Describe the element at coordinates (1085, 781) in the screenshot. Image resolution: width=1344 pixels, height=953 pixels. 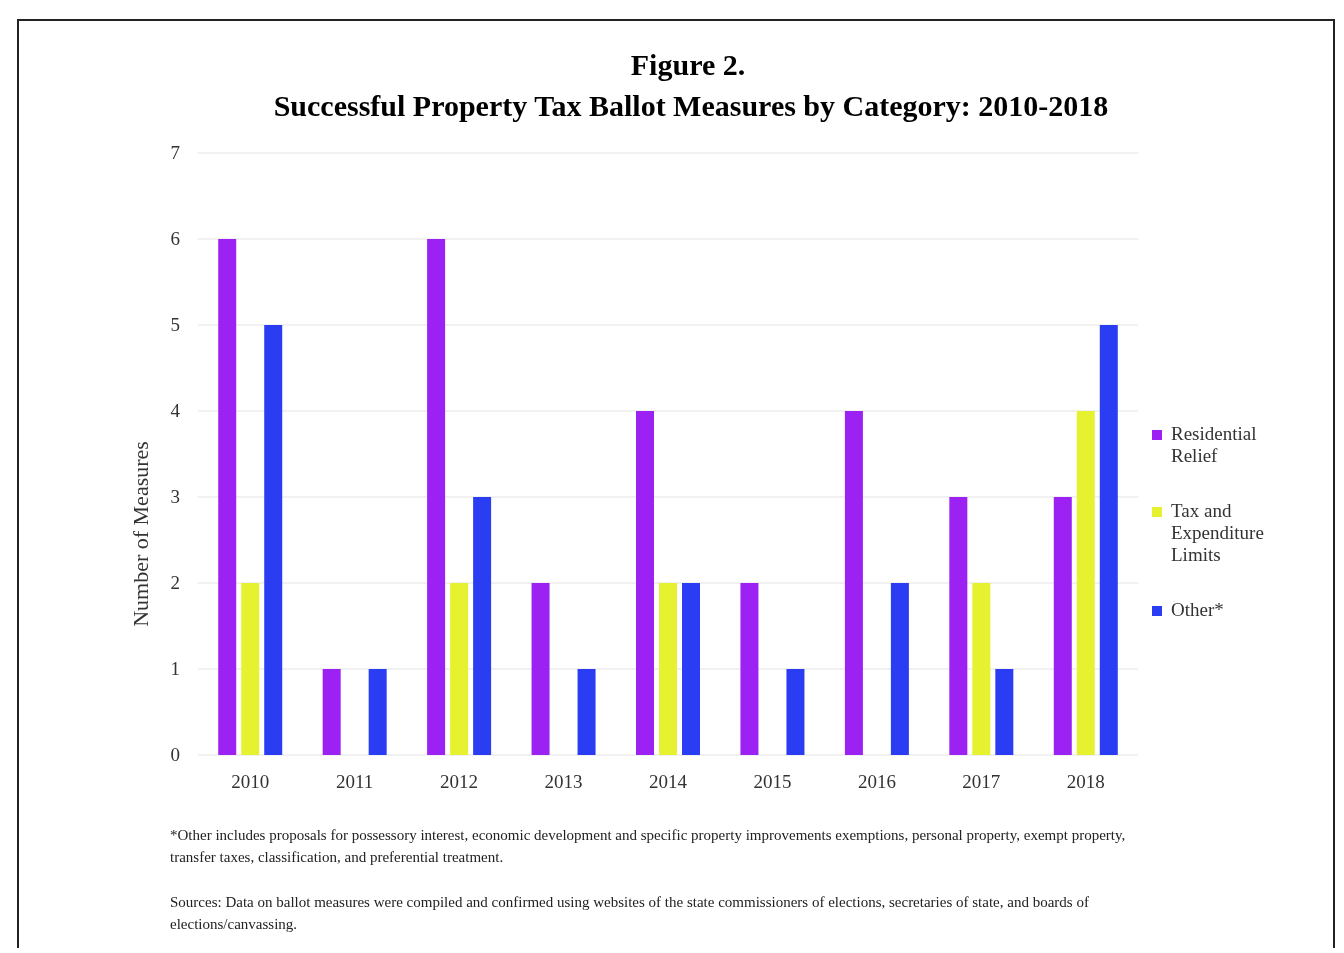
I see `x-tick-label: 2018` at that location.